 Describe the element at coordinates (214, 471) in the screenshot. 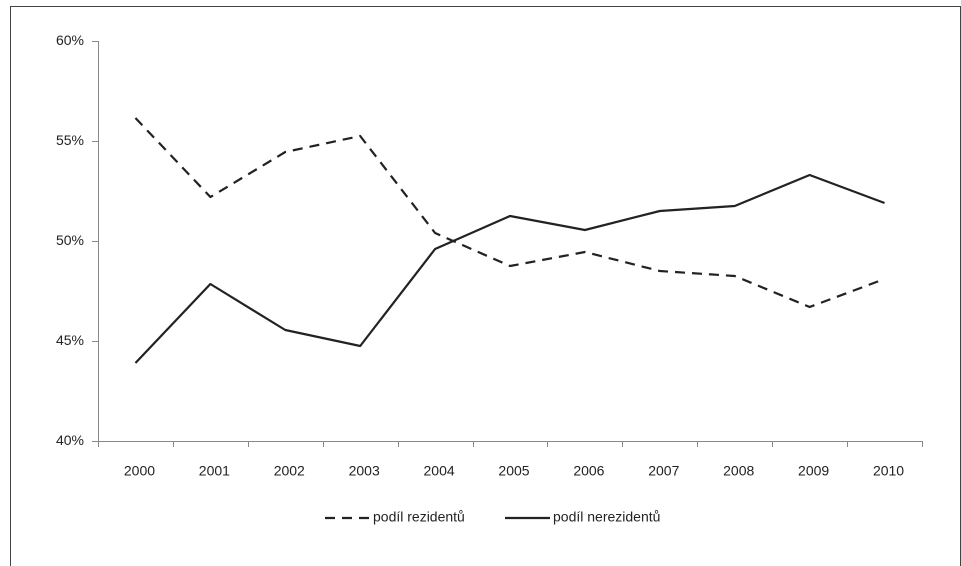

I see `x-tick-label: 2001` at that location.